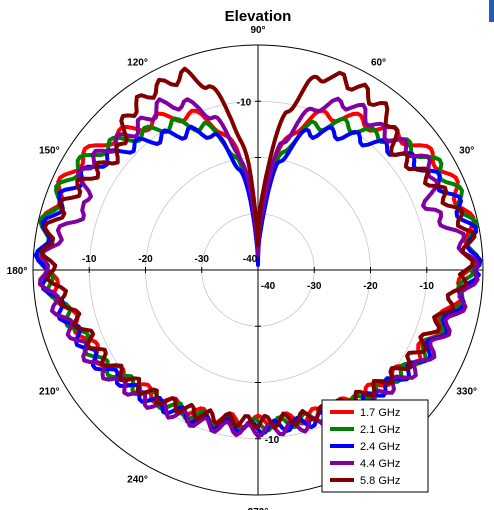  Describe the element at coordinates (380, 413) in the screenshot. I see `legend-label: 1.7 GHz` at that location.